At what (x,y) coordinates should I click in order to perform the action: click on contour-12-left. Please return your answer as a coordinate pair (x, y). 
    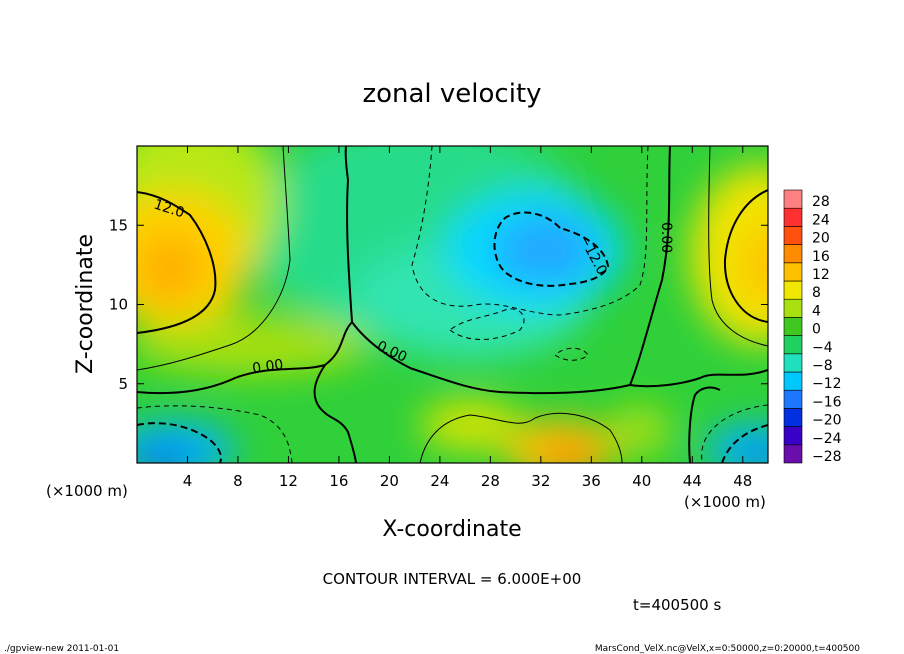
    Looking at the image, I should click on (177, 262).